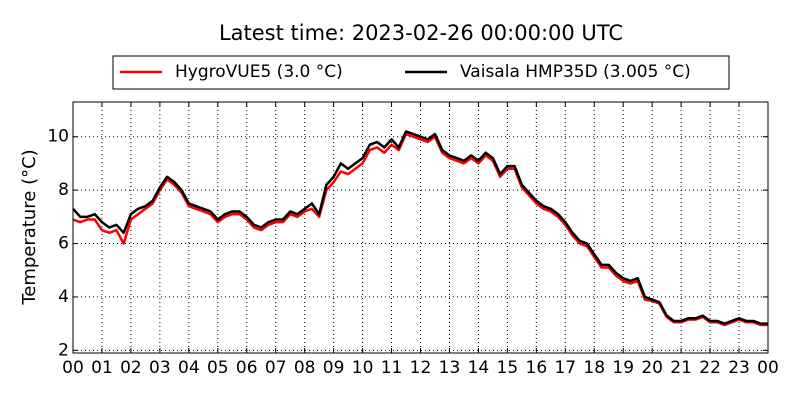 Image resolution: width=800 pixels, height=400 pixels. Describe the element at coordinates (189, 368) in the screenshot. I see `x-tick-label: 04` at that location.